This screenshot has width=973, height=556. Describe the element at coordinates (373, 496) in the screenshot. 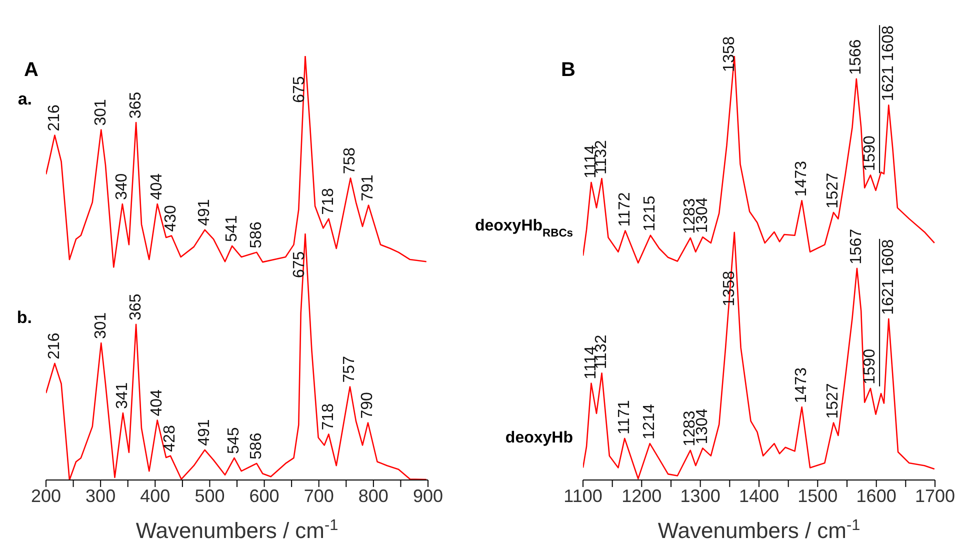

I see `x-tick-label: 800` at that location.